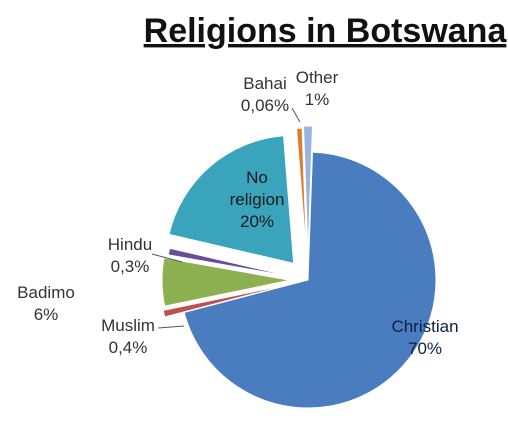 The height and width of the screenshot is (423, 508). I want to click on leader-line-muslim, so click(171, 327).